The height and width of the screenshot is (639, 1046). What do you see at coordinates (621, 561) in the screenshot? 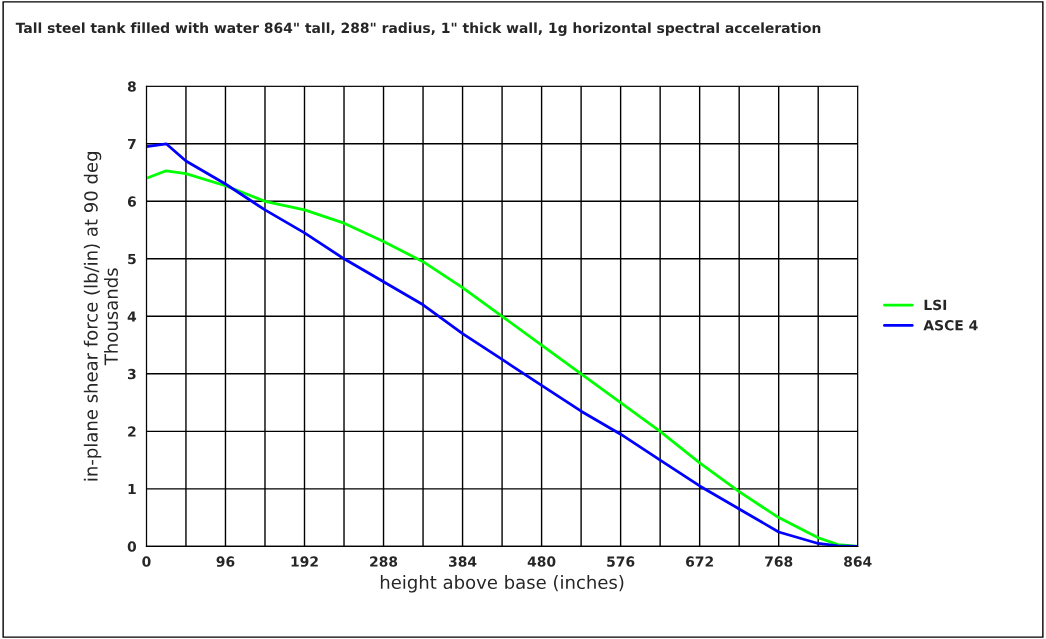
I see `x-tick-label: 576` at bounding box center [621, 561].